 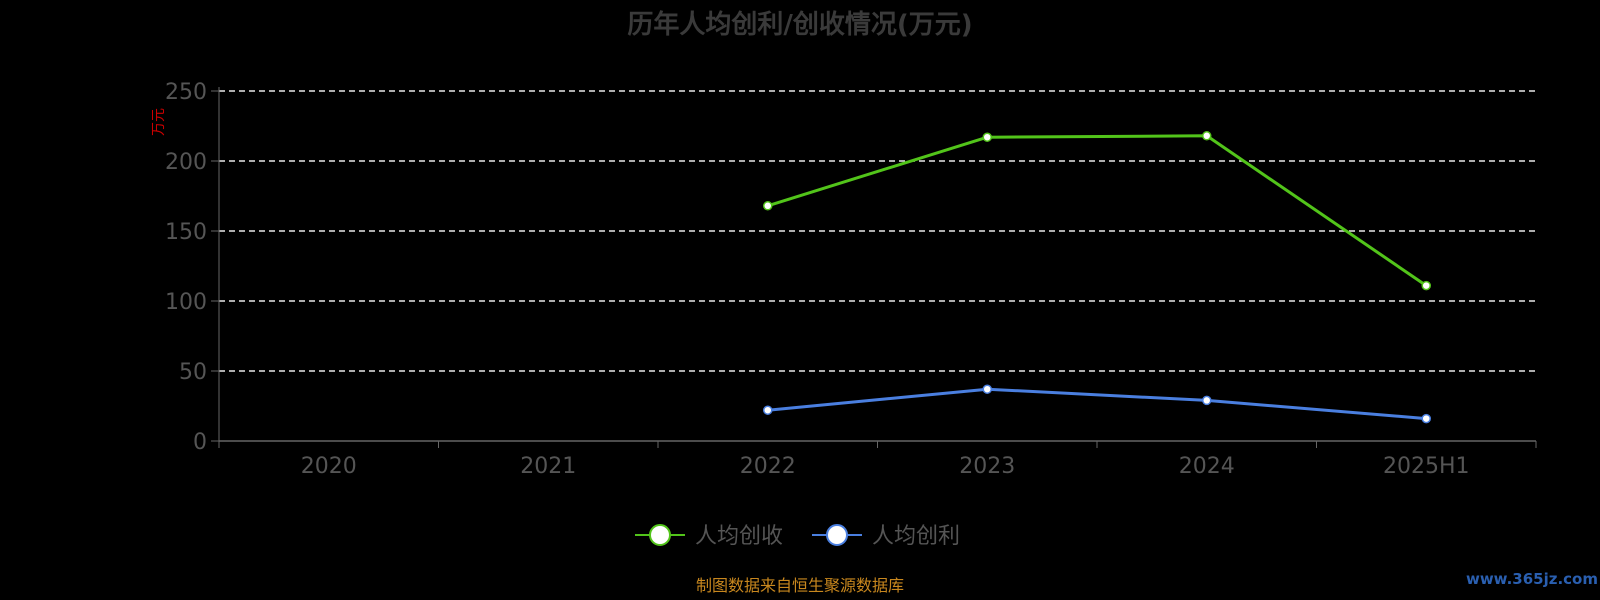 I want to click on chart-title: 历年人均创利/创收情况(万元), so click(x=799, y=24).